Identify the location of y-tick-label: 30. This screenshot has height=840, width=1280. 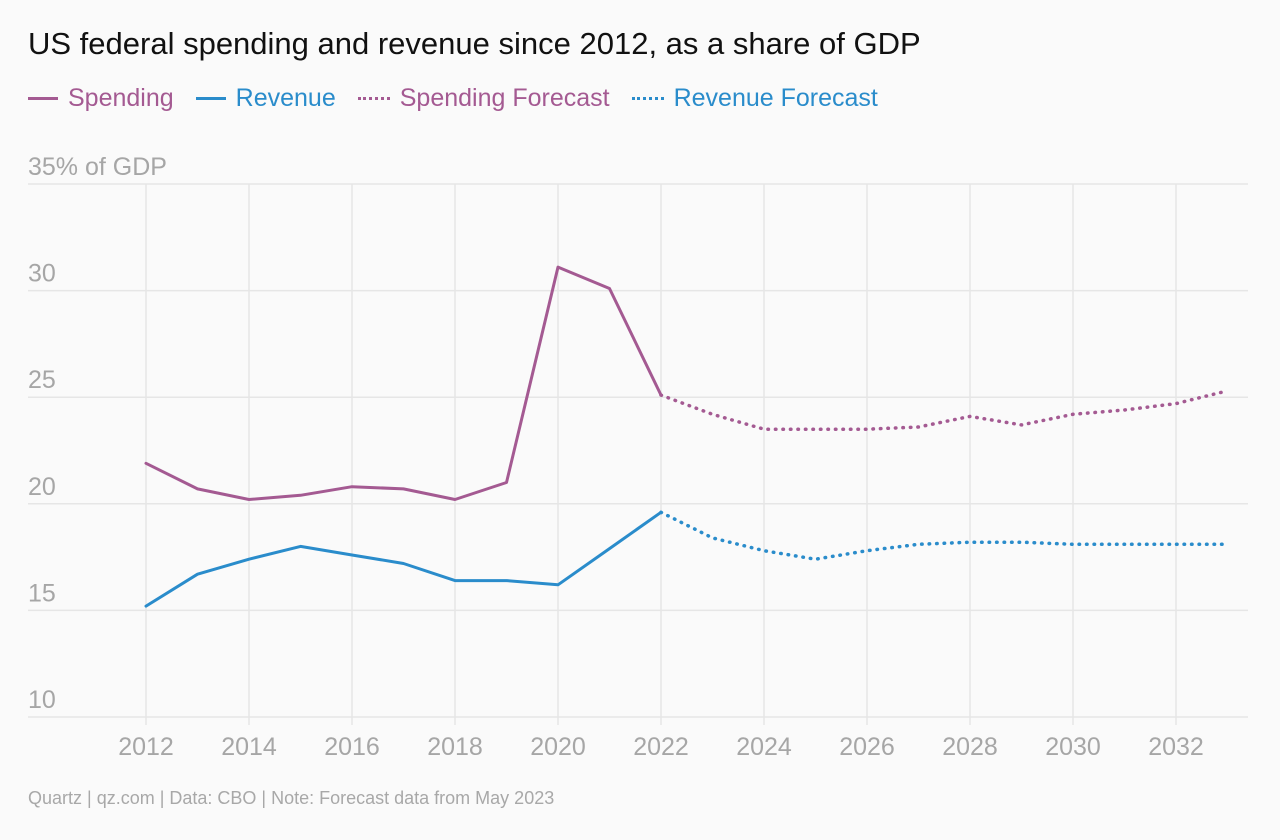
(42, 274).